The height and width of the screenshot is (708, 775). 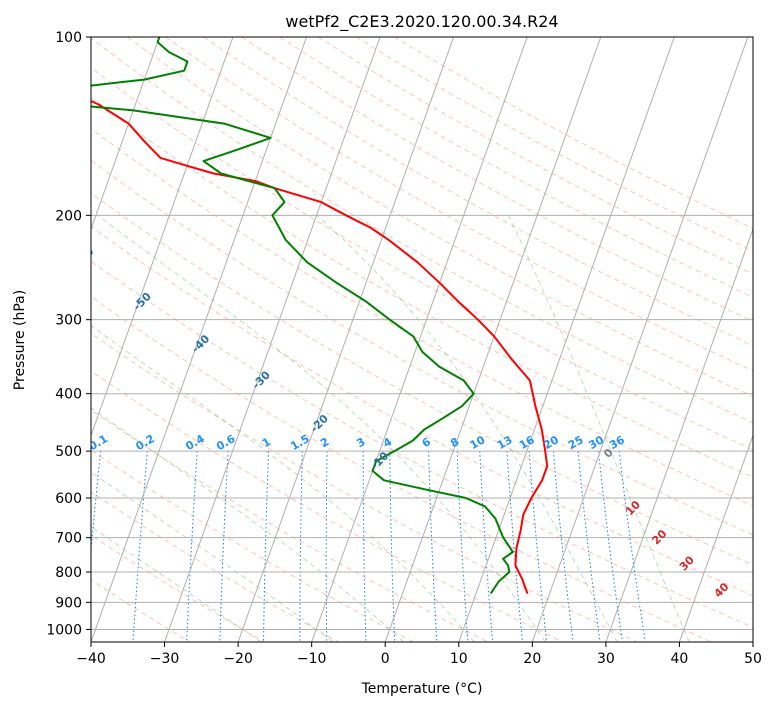 I want to click on y-tick-label: 100, so click(x=68, y=38).